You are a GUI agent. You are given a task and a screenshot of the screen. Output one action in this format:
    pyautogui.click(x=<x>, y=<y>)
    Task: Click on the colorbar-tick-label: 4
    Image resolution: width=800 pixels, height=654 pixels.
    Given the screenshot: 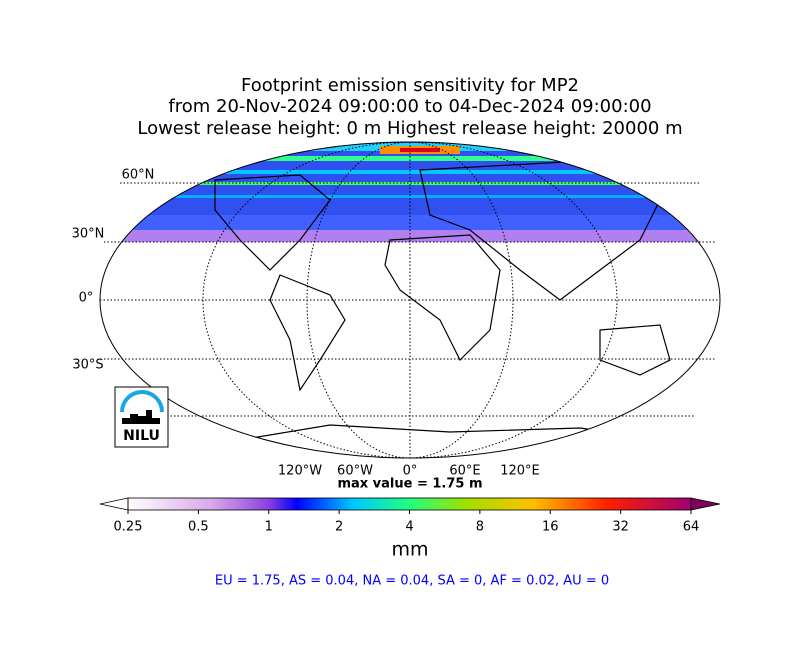 What is the action you would take?
    pyautogui.click(x=409, y=527)
    